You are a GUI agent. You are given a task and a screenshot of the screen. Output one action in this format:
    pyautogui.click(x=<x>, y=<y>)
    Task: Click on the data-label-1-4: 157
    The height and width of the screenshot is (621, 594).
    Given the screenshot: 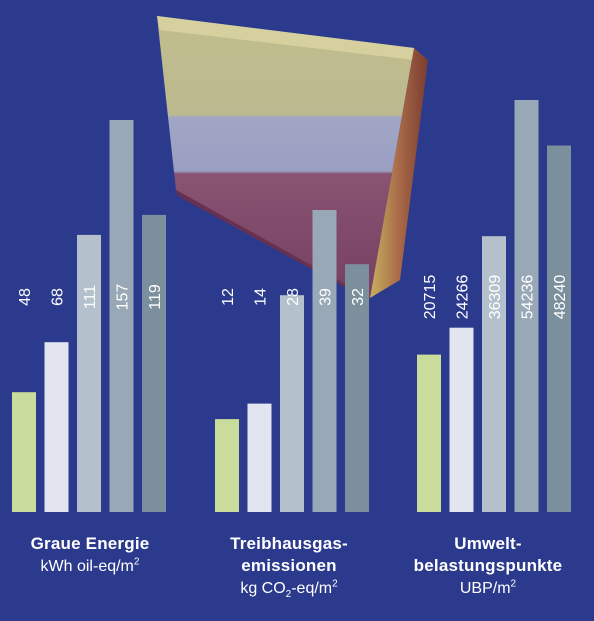 What is the action you would take?
    pyautogui.click(x=123, y=297)
    